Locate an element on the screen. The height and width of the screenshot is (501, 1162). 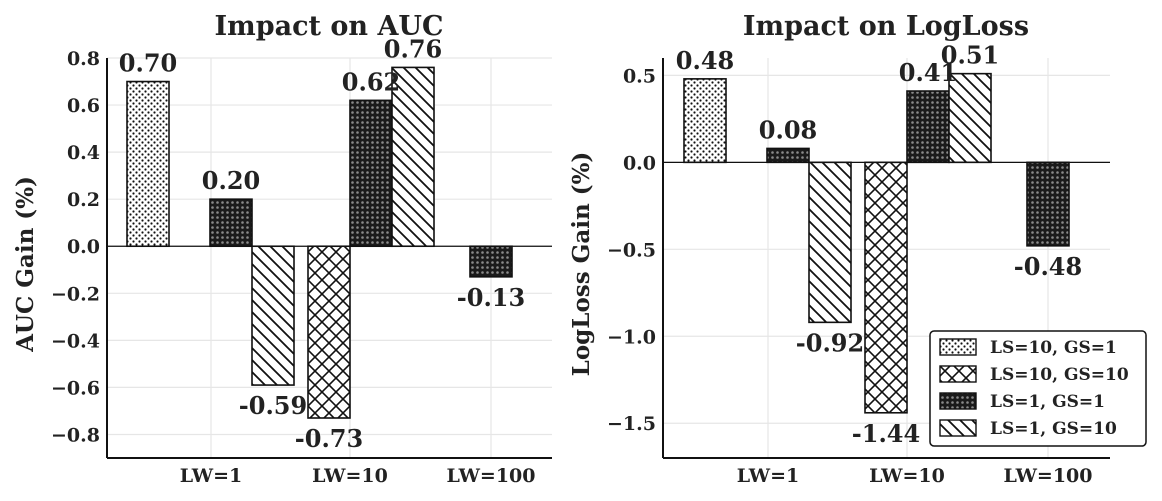
data-label: 0.70 is located at coordinates (148, 63).